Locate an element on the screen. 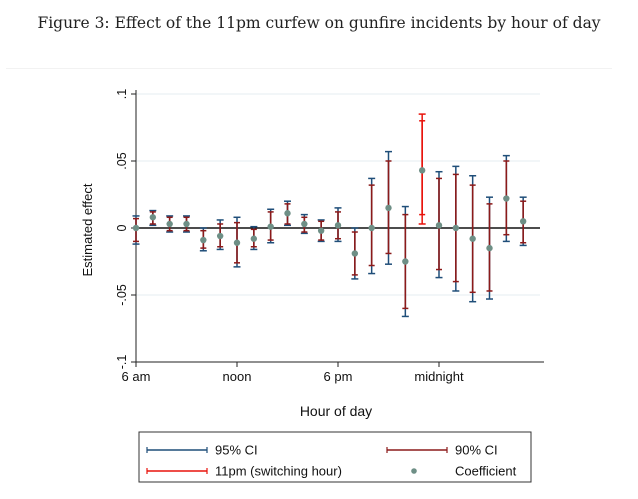 The width and height of the screenshot is (638, 499). legend-label-ci95: 95% CI is located at coordinates (236, 450).